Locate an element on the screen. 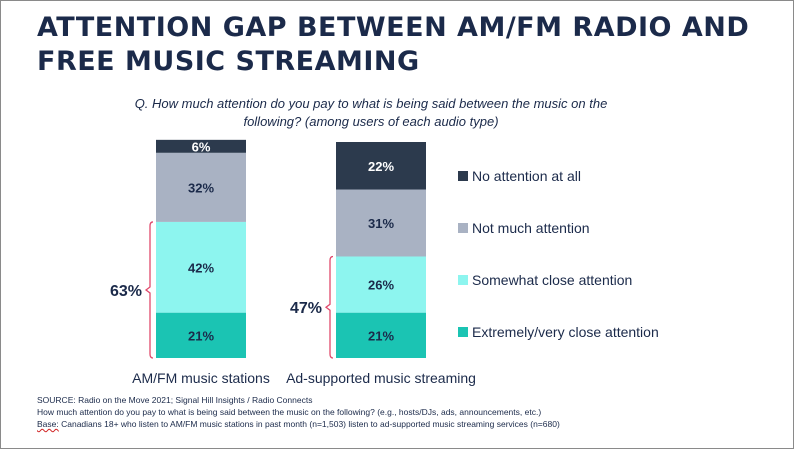  data-label: 22% is located at coordinates (381, 166).